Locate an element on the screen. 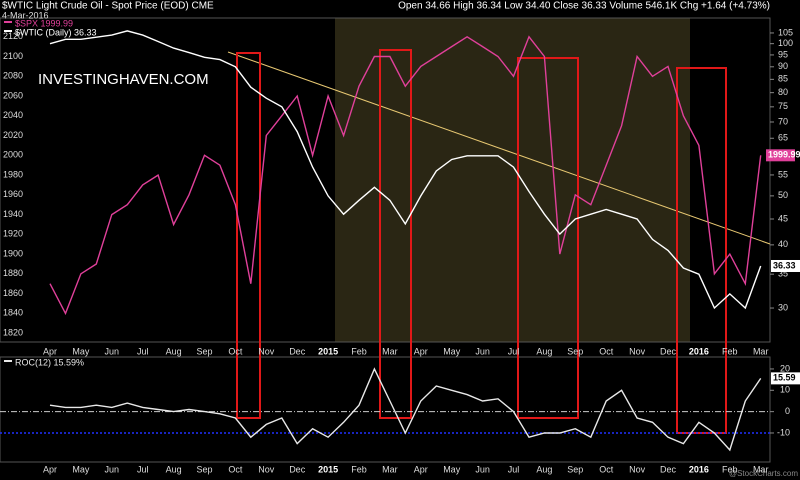  legend-label: $WTIC (Daily) 36.33 is located at coordinates (56, 32).